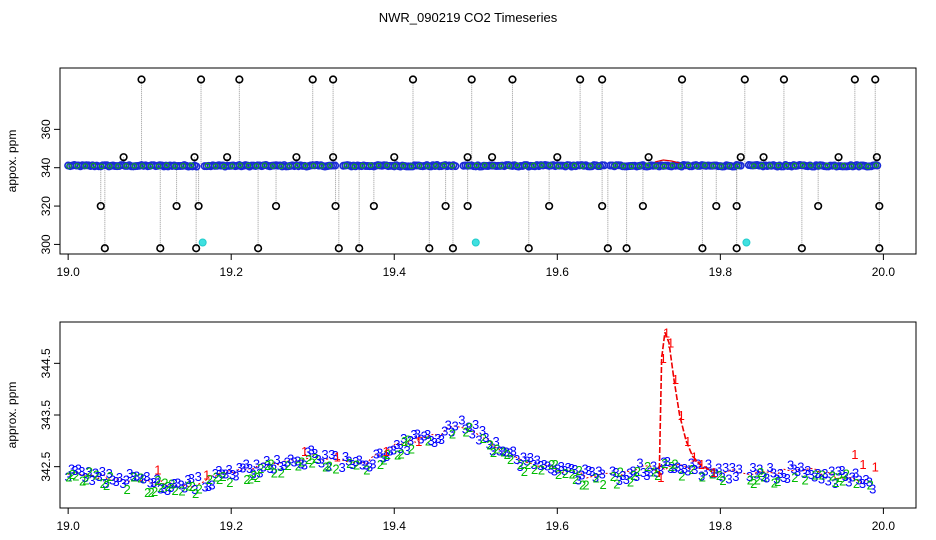 The image size is (936, 540). I want to click on x-tick-label: 19.0, so click(68, 526).